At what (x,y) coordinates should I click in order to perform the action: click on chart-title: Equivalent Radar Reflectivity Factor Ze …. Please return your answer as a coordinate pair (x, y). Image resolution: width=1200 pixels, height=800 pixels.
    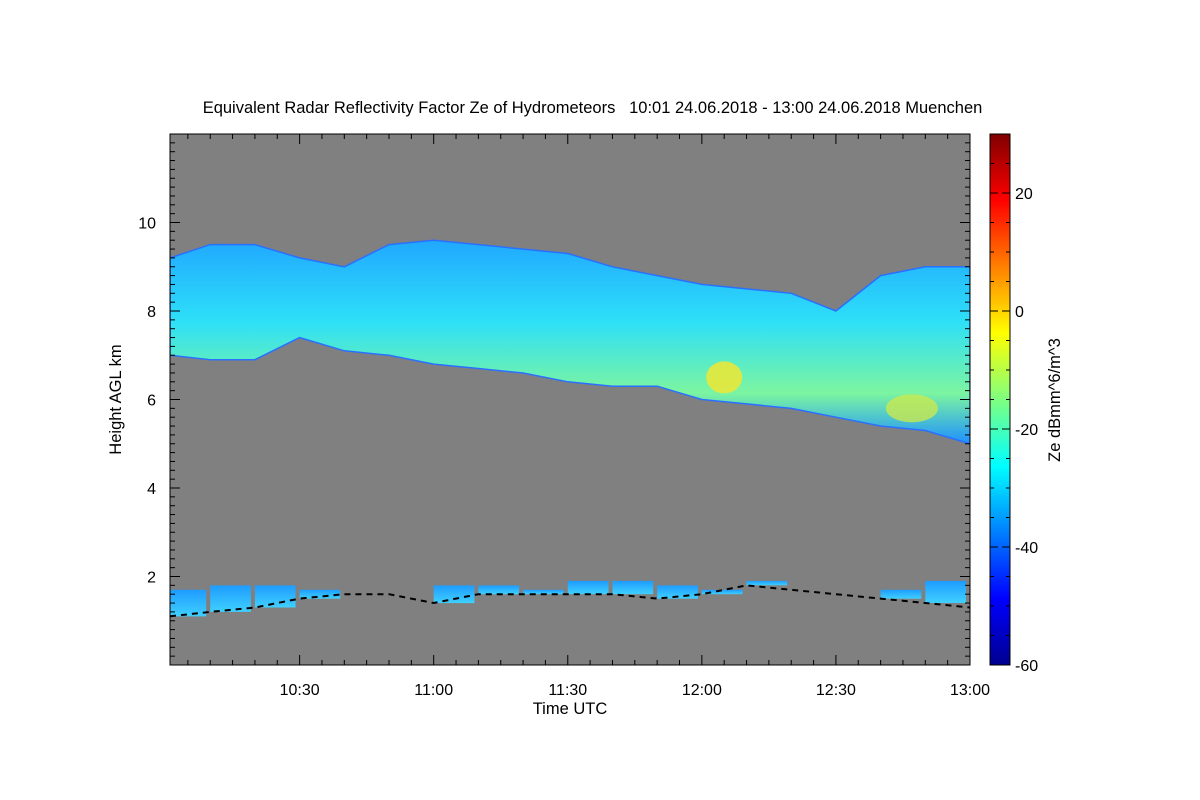
    Looking at the image, I should click on (592, 108).